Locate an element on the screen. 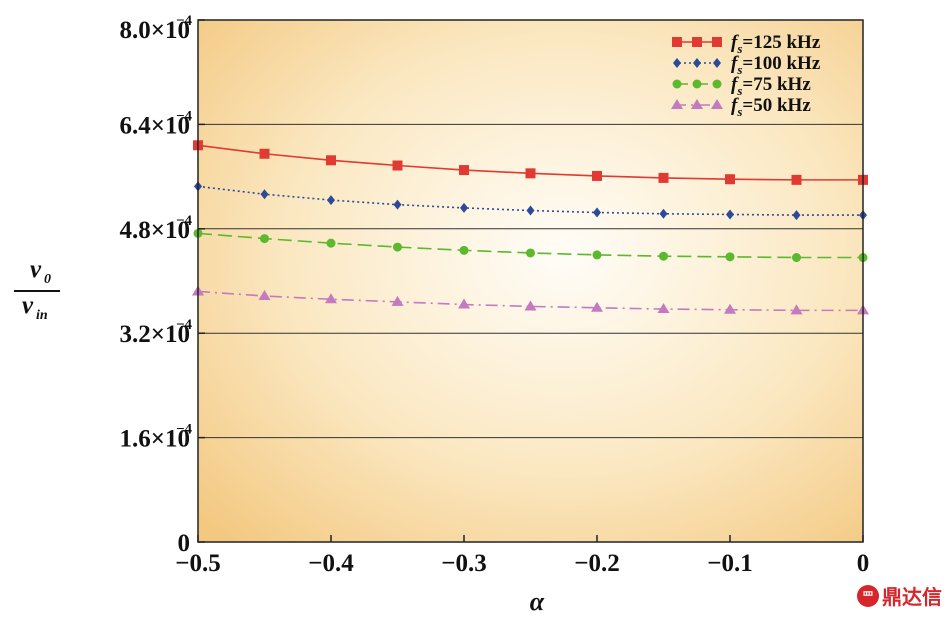  x-tick-label: −0.3 is located at coordinates (464, 563).